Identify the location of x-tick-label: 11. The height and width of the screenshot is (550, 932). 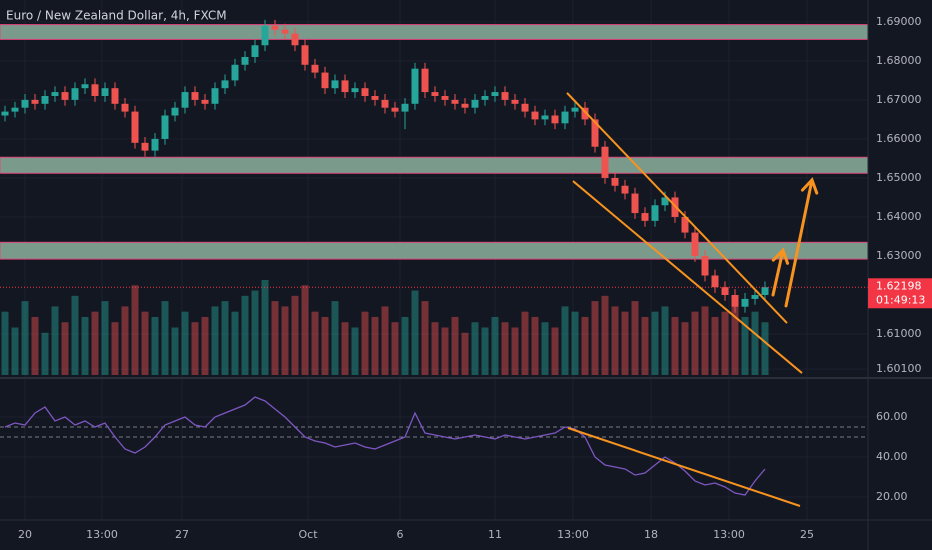
(495, 534).